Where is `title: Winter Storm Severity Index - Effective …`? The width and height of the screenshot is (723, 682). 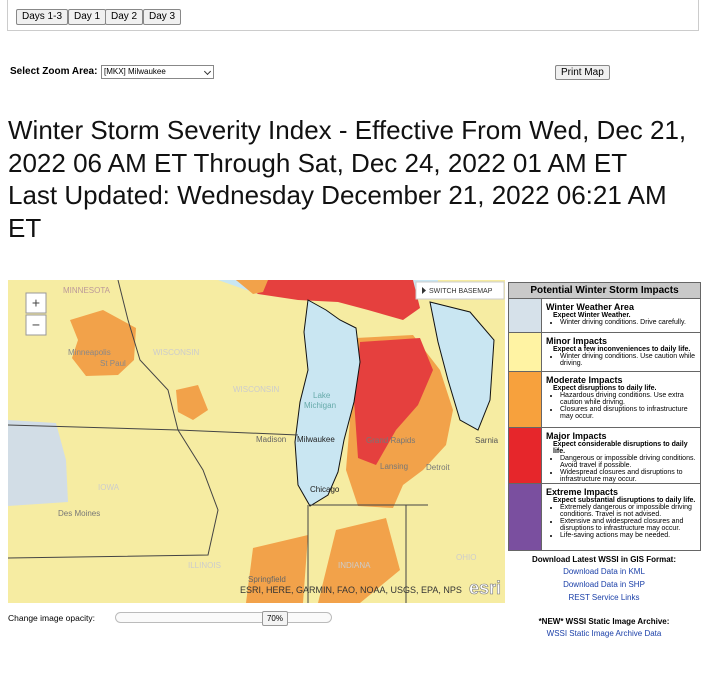
title: Winter Storm Severity Index - Effective … is located at coordinates (347, 146).